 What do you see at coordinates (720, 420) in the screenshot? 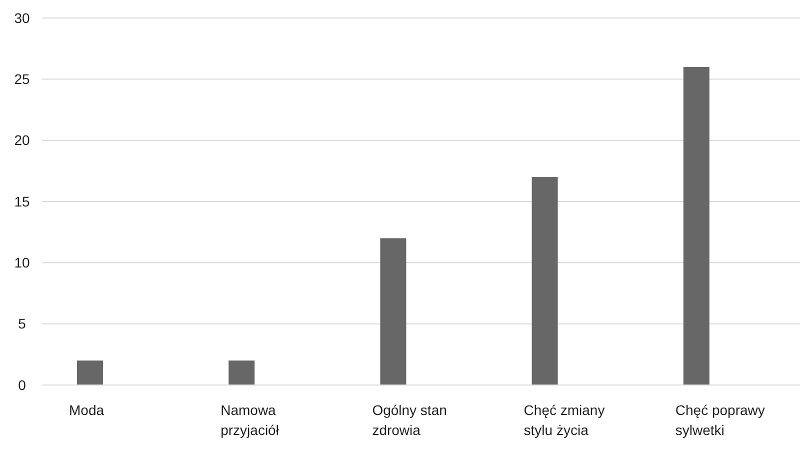
I see `x-tick-label: Chęć poprawy sylwetki` at bounding box center [720, 420].